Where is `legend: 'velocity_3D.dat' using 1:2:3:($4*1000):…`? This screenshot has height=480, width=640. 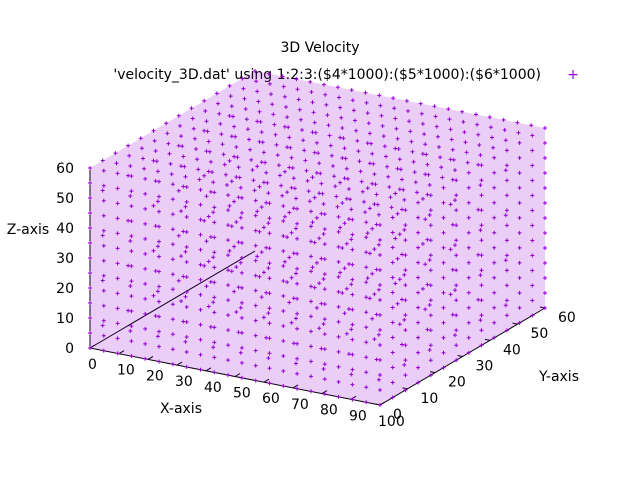 legend: 'velocity_3D.dat' using 1:2:3:($4*1000):… is located at coordinates (346, 75).